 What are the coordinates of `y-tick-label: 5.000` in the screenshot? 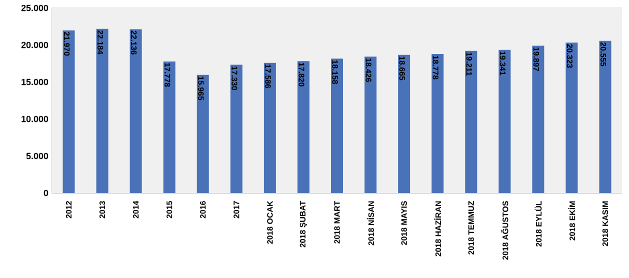 It's located at (37, 156).